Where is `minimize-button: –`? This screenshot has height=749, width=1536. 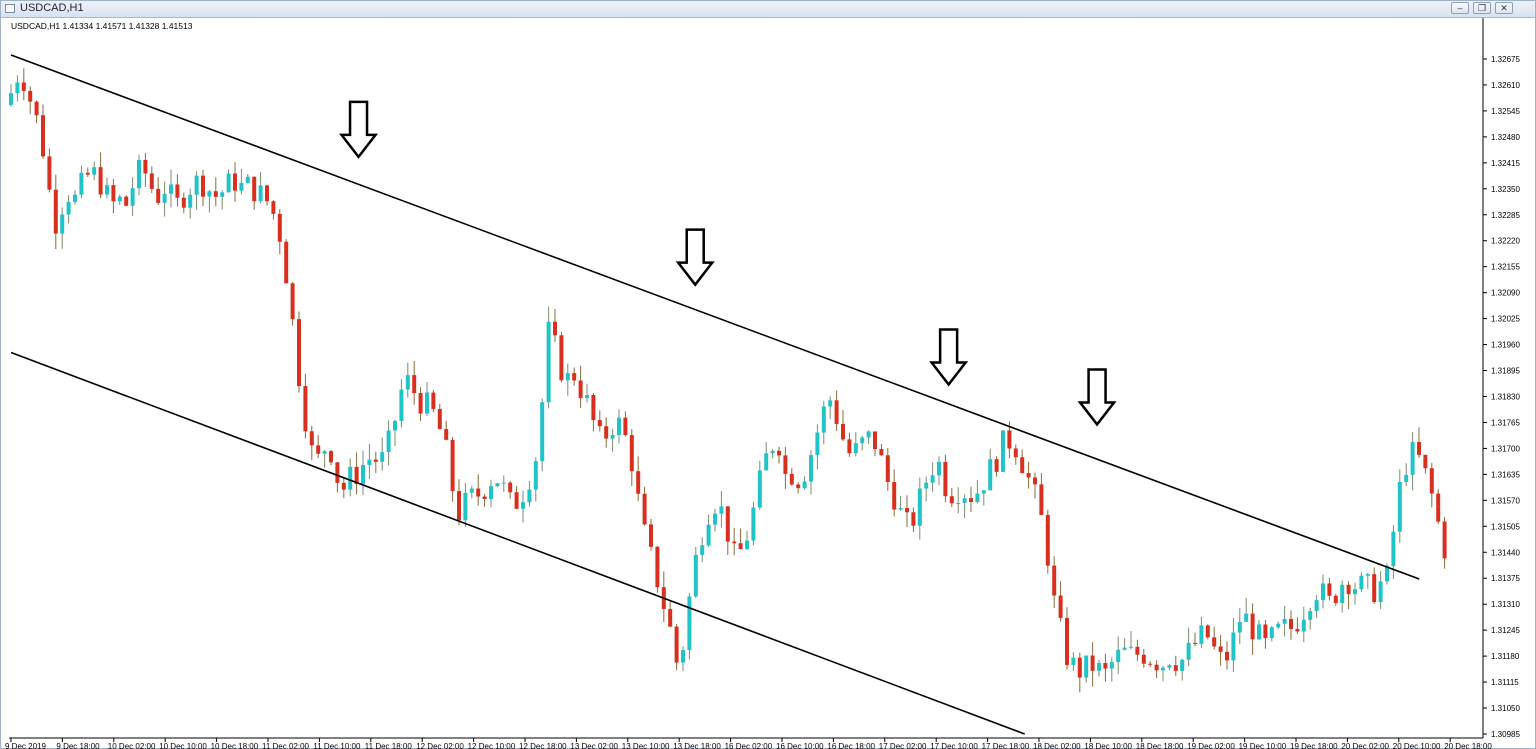 minimize-button: – is located at coordinates (1460, 8).